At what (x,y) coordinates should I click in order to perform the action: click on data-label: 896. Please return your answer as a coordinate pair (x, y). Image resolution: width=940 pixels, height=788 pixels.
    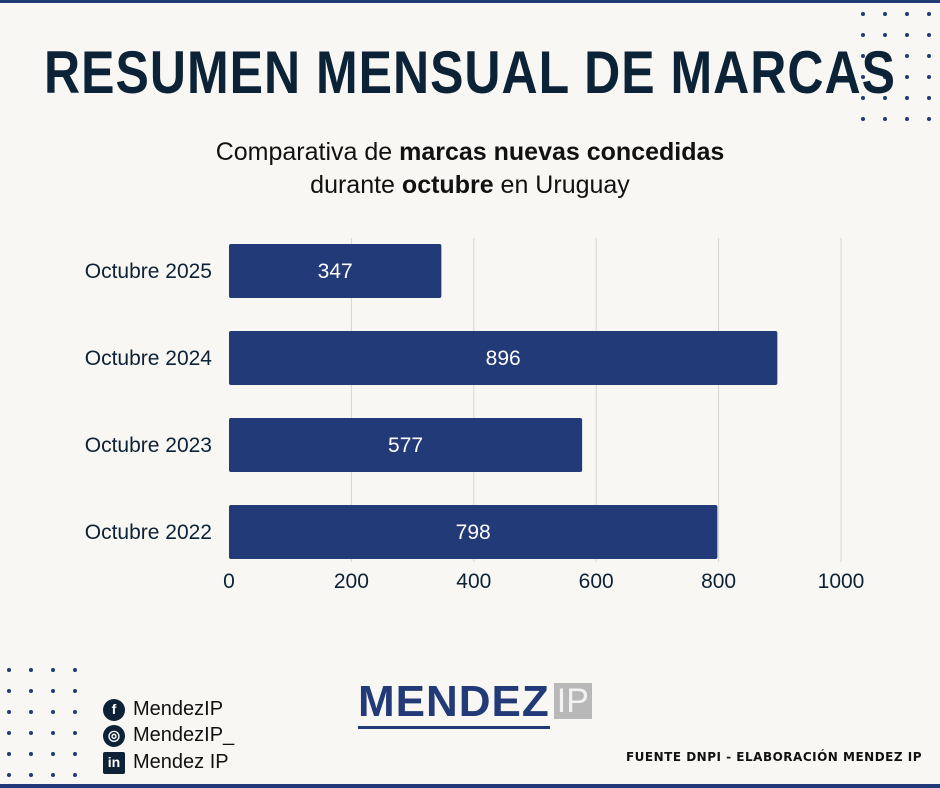
    Looking at the image, I should click on (503, 358).